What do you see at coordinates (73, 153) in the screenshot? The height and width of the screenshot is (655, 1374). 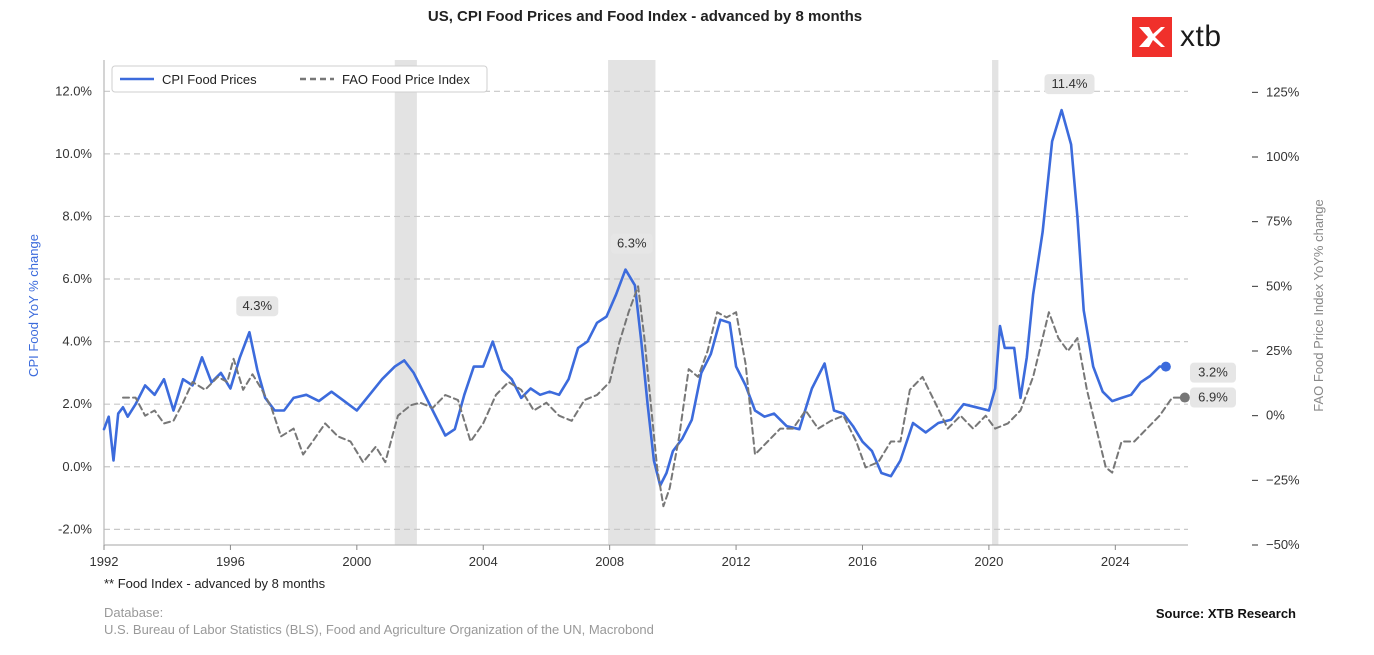 I see `y-tick-label: 10.0%` at bounding box center [73, 153].